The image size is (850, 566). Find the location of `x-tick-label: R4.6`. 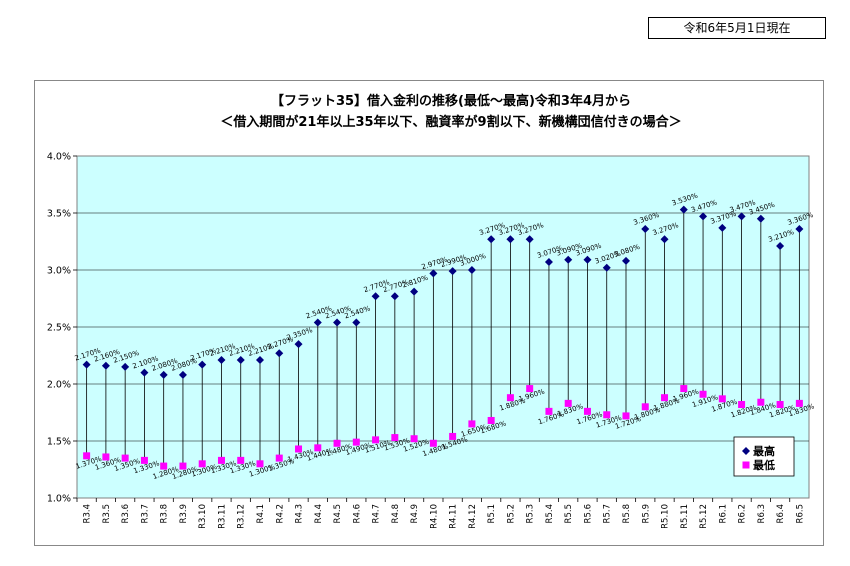

x-tick-label: R4.6 is located at coordinates (357, 513).